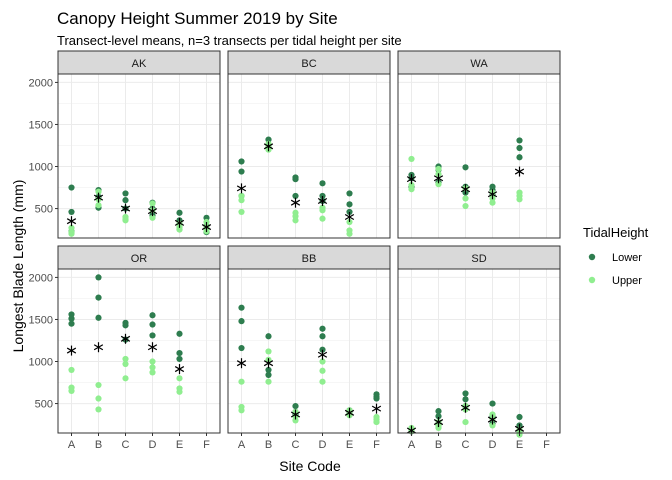 Image resolution: width=672 pixels, height=480 pixels. Describe the element at coordinates (296, 445) in the screenshot. I see `x-tick-label: C` at that location.